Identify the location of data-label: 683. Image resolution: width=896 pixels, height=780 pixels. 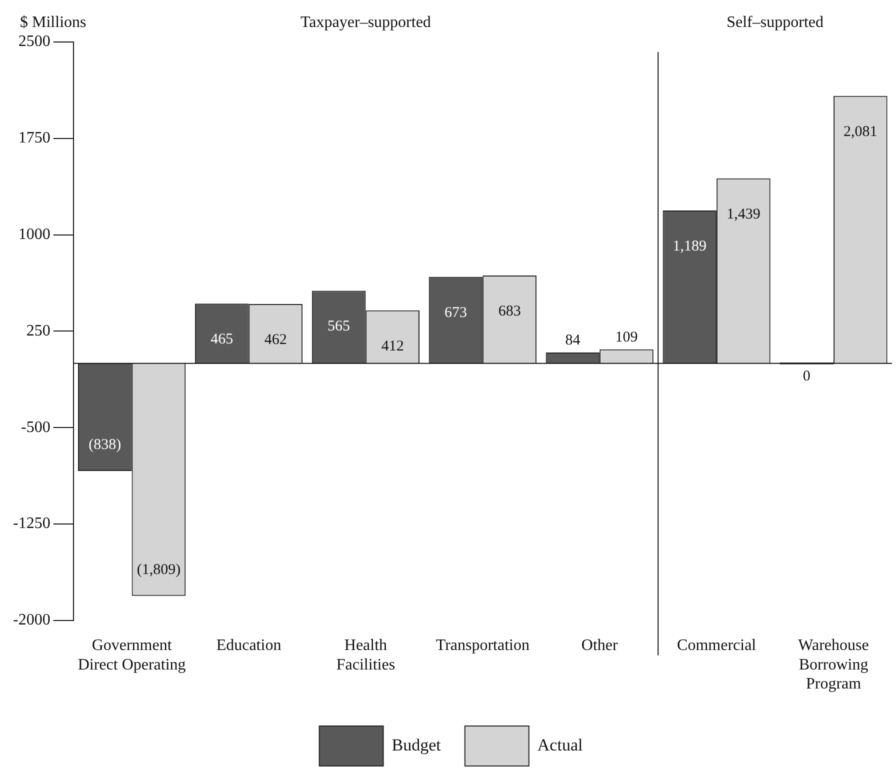
(509, 311).